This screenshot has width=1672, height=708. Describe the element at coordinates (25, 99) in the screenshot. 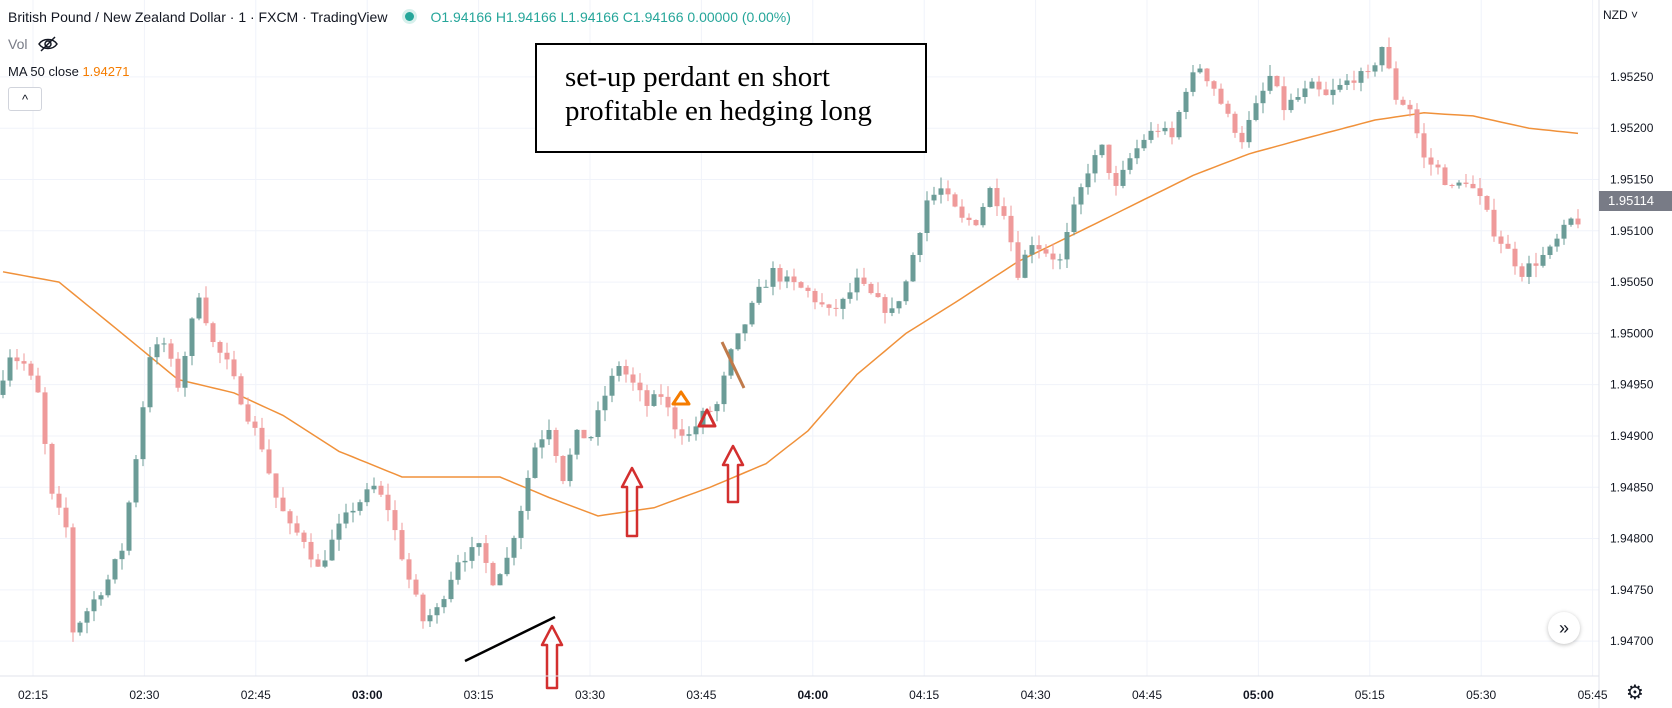

I see `collapse-legend-button: ^` at that location.